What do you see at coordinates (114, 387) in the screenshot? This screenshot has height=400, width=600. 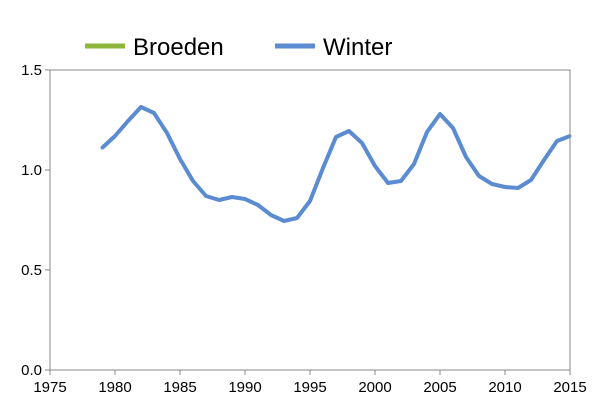 I see `x-tick-label: 1980` at bounding box center [114, 387].